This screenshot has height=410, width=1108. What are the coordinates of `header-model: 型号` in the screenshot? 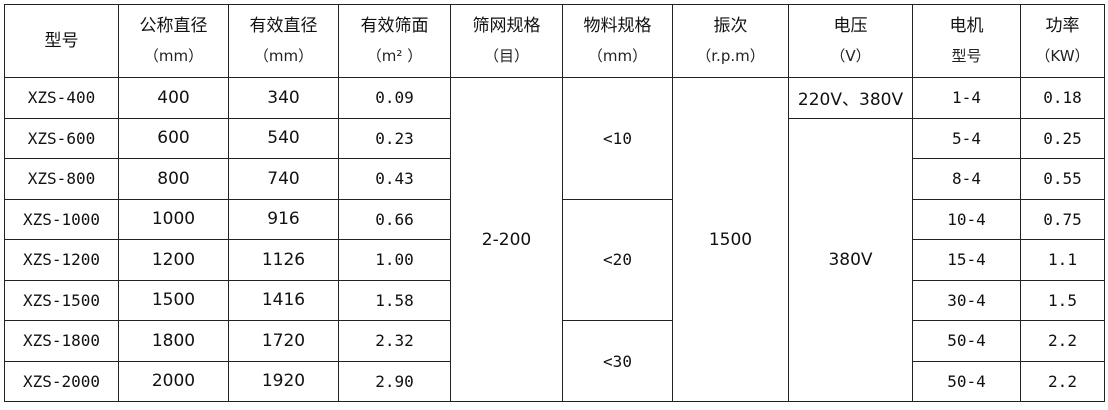 It's located at (61, 41).